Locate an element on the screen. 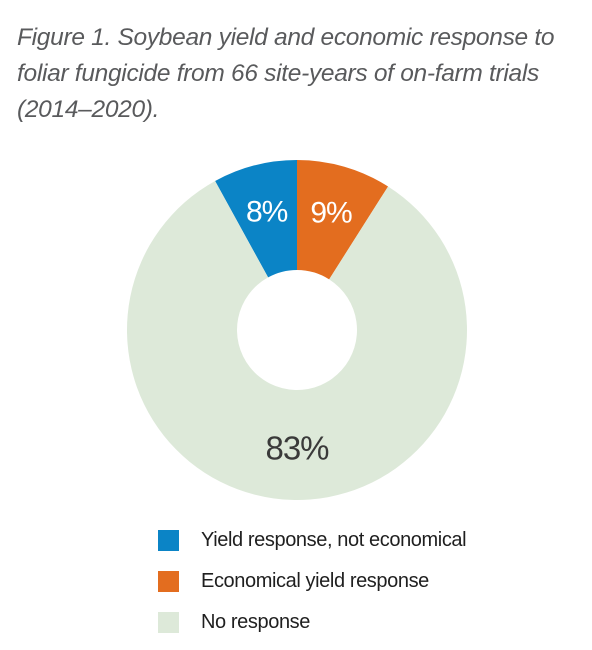  legend-item-yield-not-economical: Yield response, not economical is located at coordinates (368, 540).